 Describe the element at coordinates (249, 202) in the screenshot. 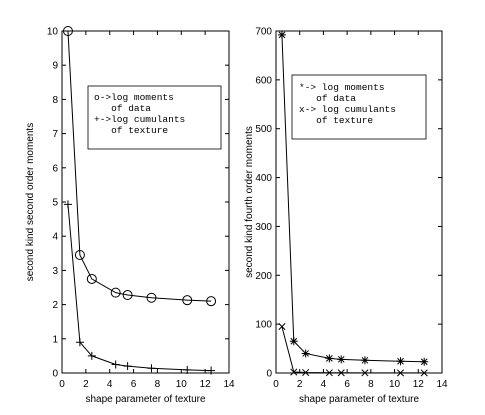

I see `right-y-axis-label: second kind fourth order moments` at that location.